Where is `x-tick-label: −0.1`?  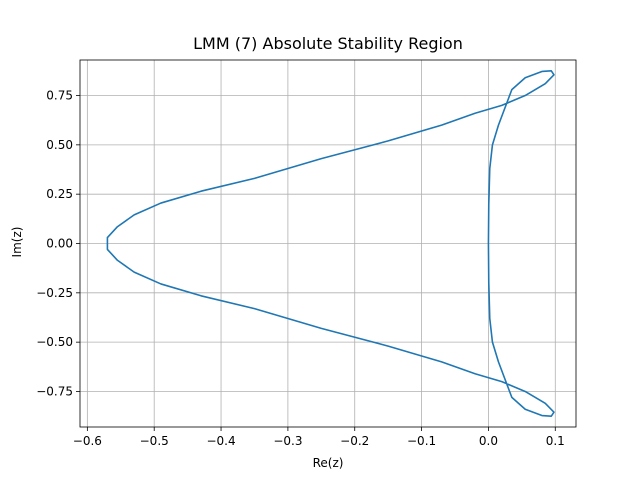
x-tick-label: −0.1 is located at coordinates (421, 441).